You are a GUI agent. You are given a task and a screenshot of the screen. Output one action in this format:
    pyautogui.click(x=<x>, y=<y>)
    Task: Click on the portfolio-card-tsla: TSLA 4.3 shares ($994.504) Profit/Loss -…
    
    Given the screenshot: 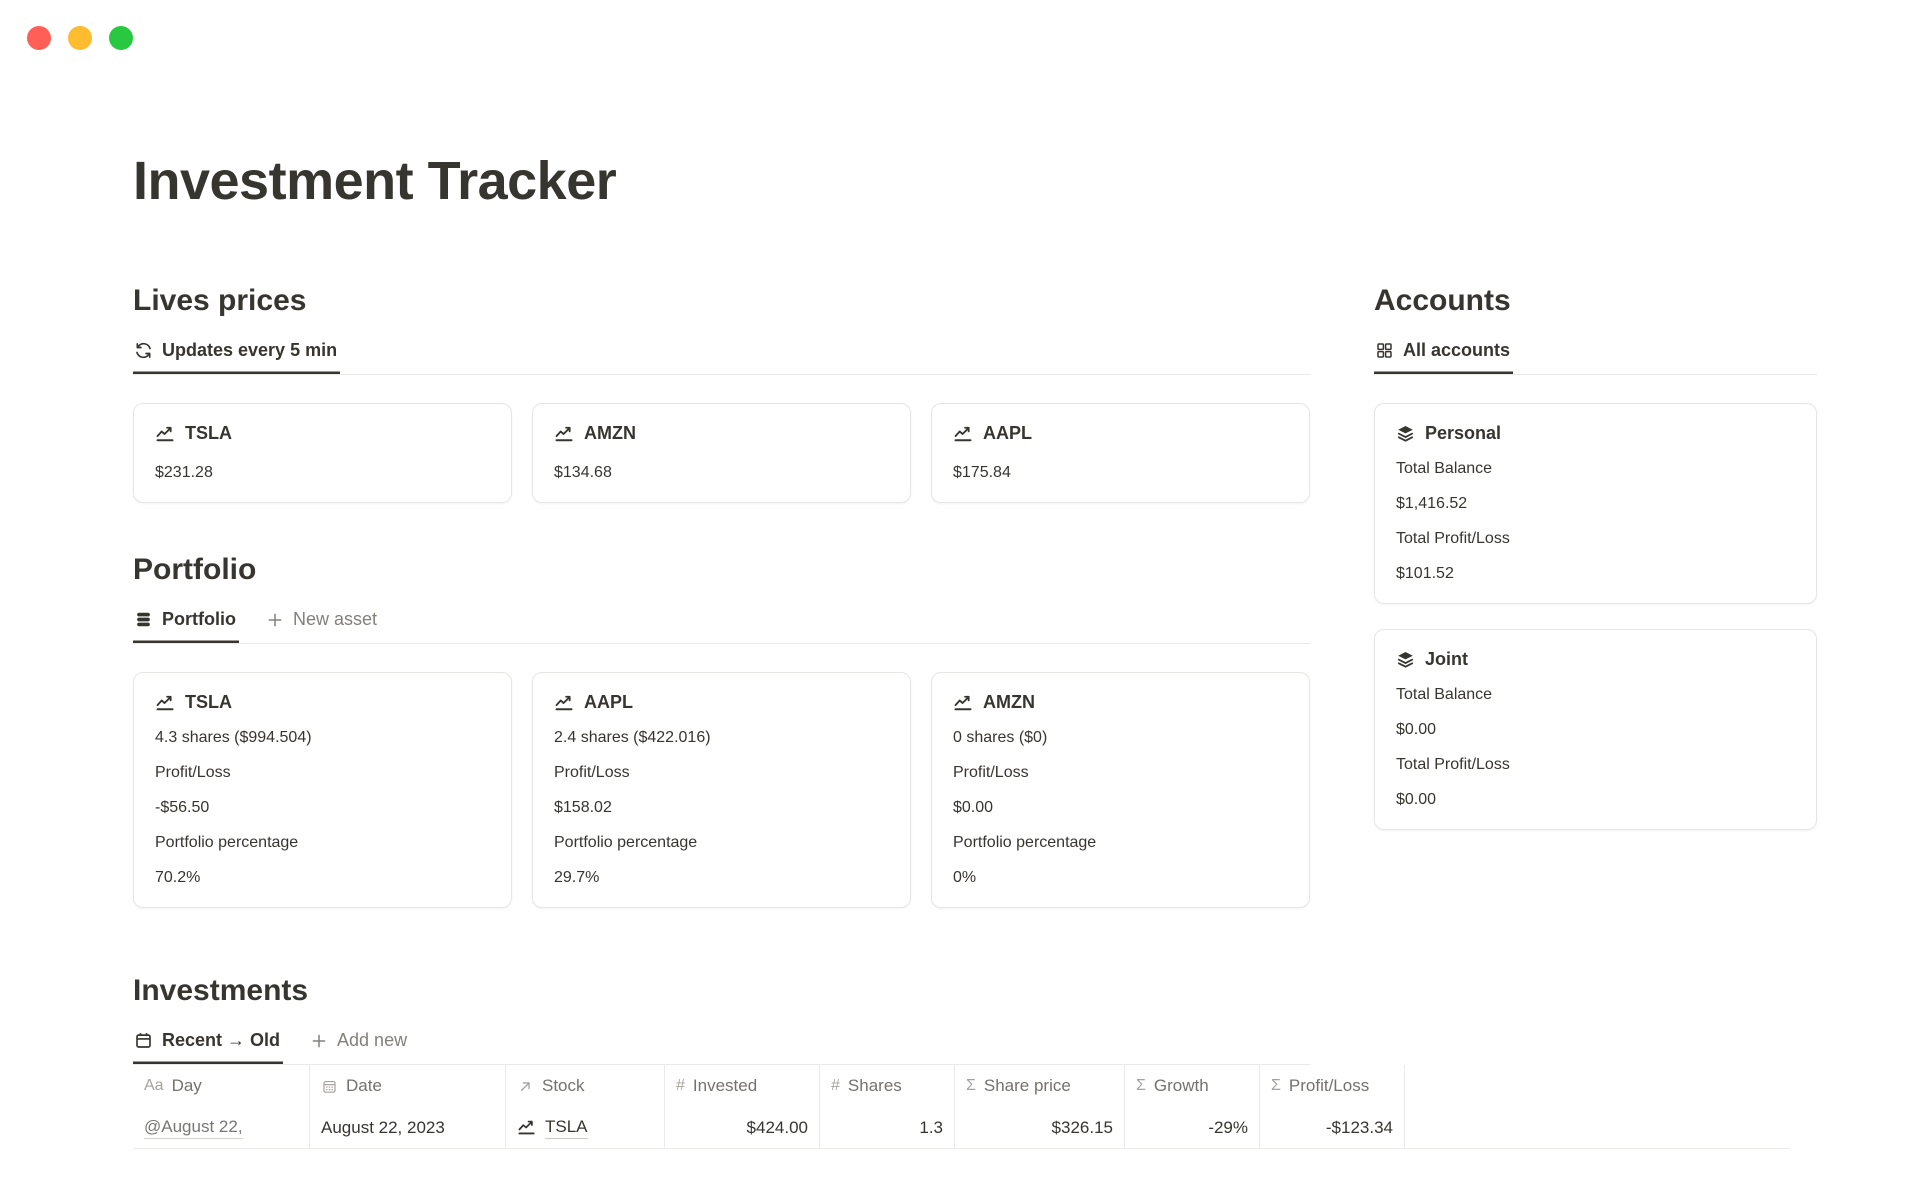 What is the action you would take?
    pyautogui.click(x=322, y=790)
    